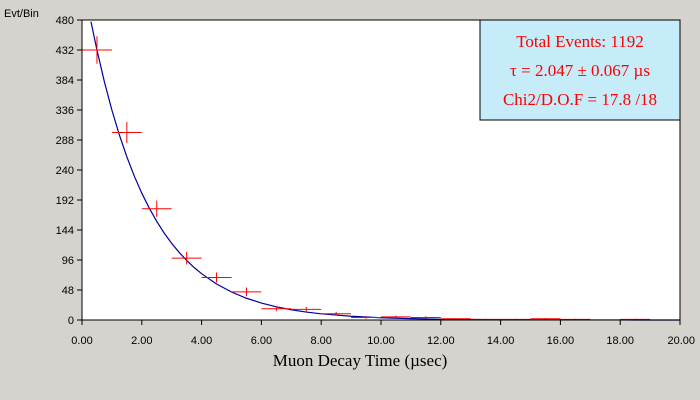  Describe the element at coordinates (65, 141) in the screenshot. I see `y-tick-label: 288` at that location.